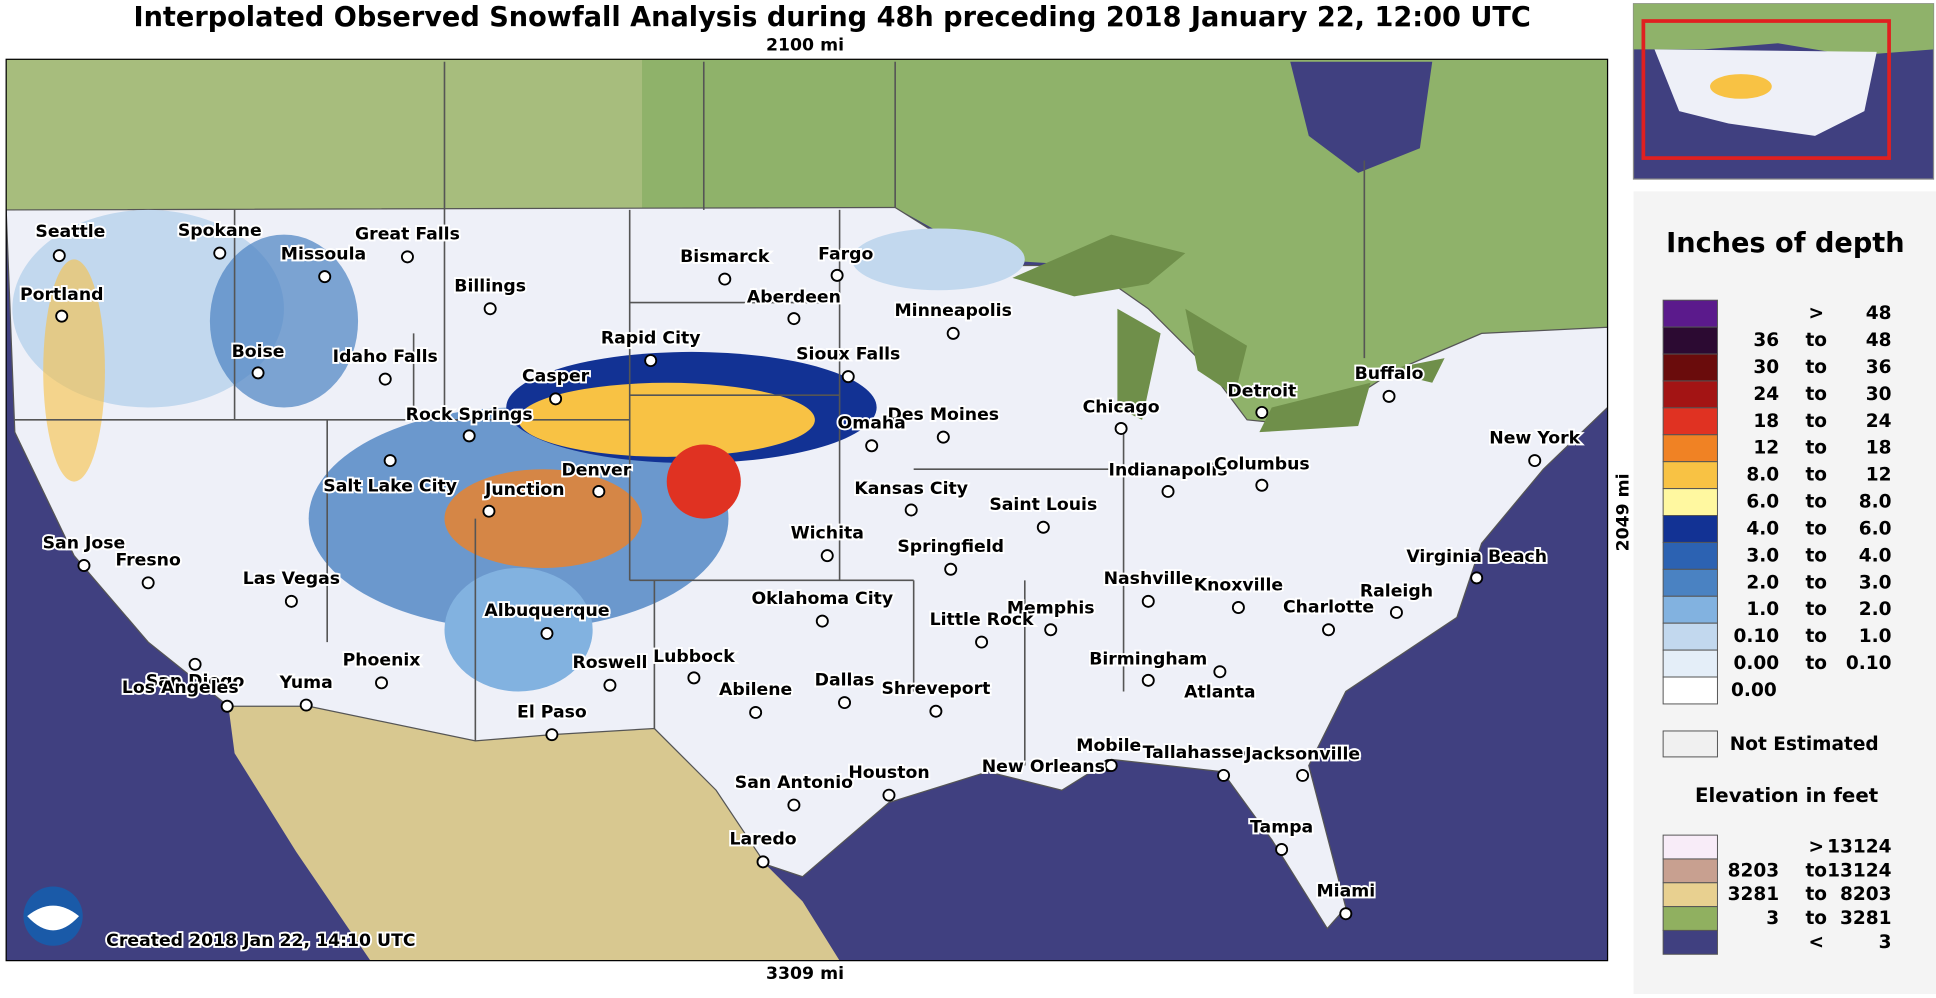  Describe the element at coordinates (1766, 340) in the screenshot. I see `legend-from: 36` at that location.